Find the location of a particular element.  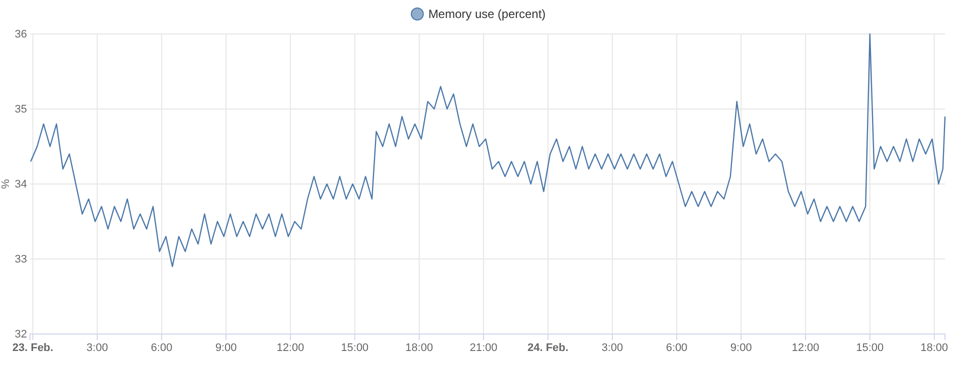

x-tick-label: 24. Feb. is located at coordinates (547, 348).